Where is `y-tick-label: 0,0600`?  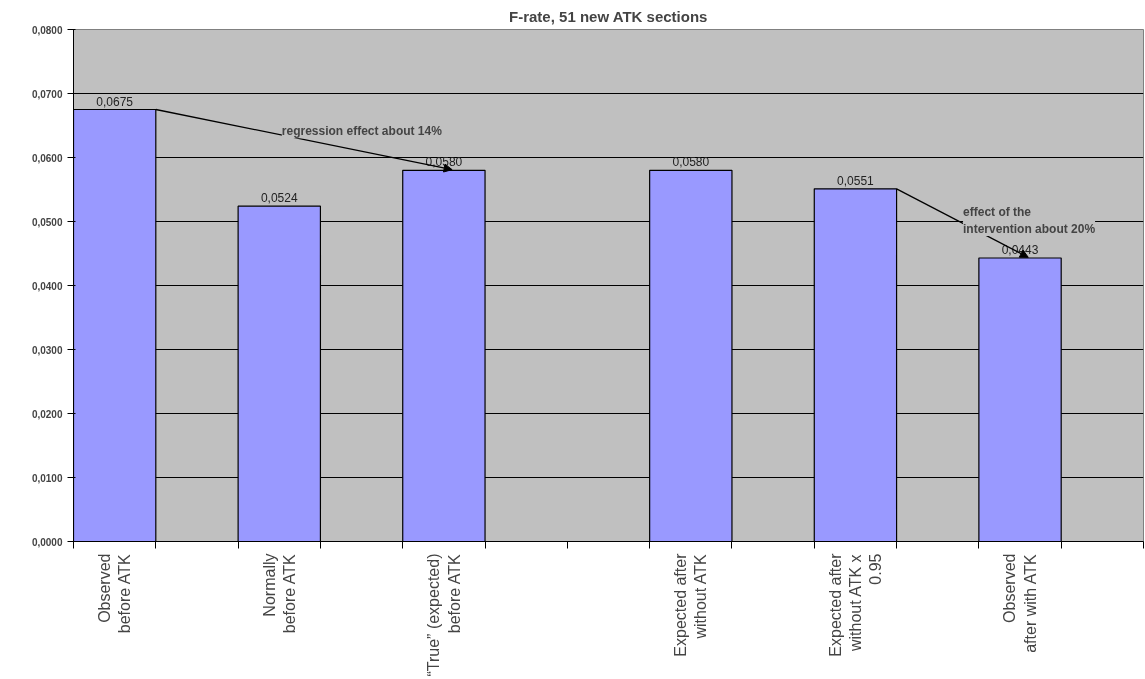
y-tick-label: 0,0600 is located at coordinates (47, 158).